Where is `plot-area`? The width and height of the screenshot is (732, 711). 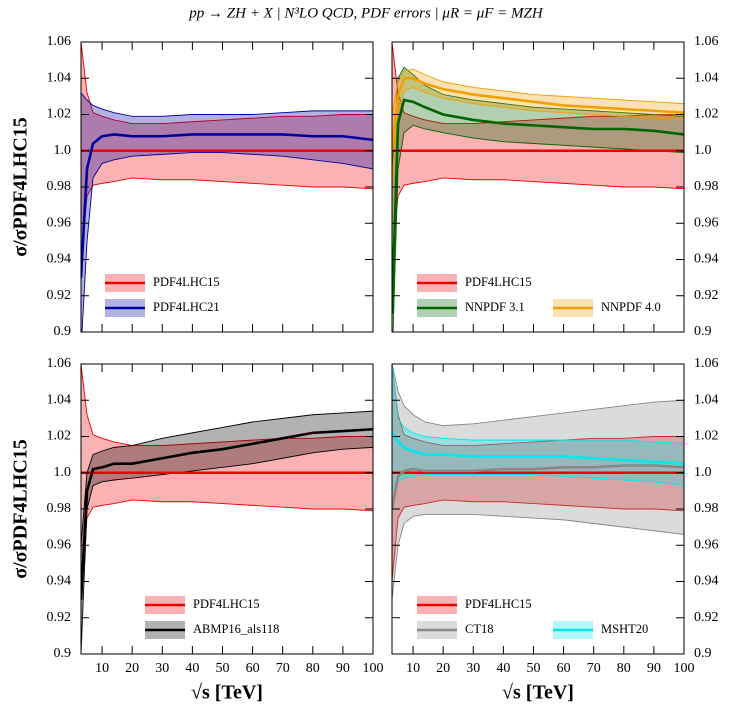 plot-area is located at coordinates (538, 482).